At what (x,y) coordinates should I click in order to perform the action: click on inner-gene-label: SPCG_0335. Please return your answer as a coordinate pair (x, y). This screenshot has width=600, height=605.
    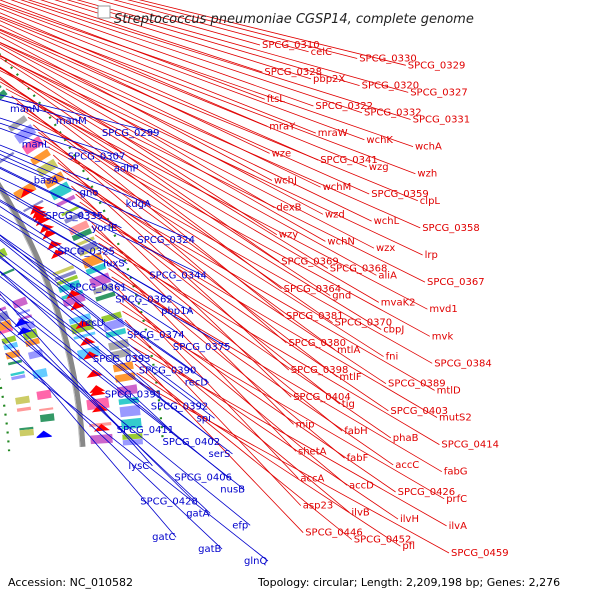
    Looking at the image, I should click on (75, 216).